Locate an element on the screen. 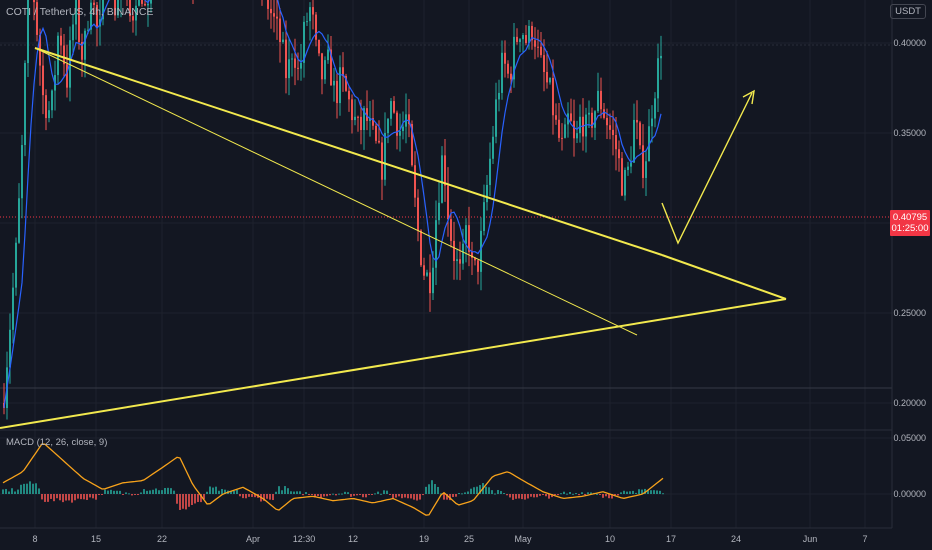 This screenshot has height=550, width=932. triangle-apex-line is located at coordinates (724, 277).